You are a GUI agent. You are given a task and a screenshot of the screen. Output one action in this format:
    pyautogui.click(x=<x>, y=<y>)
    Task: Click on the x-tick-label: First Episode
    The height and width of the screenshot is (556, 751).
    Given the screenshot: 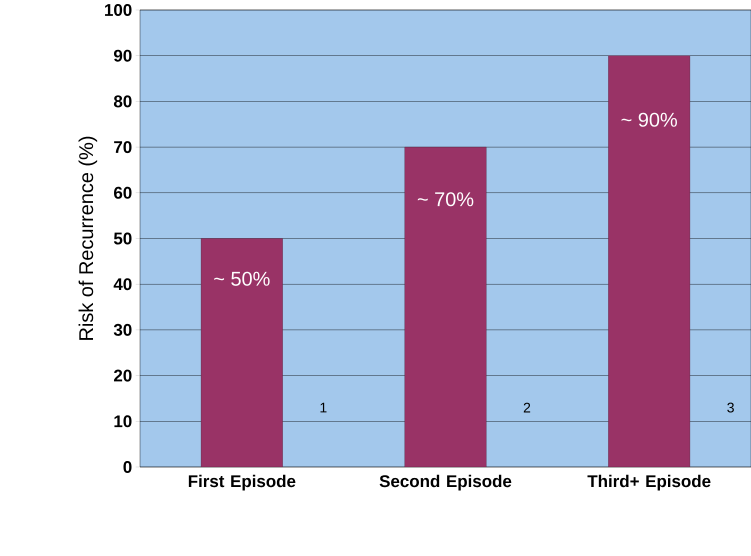 What is the action you would take?
    pyautogui.click(x=242, y=482)
    